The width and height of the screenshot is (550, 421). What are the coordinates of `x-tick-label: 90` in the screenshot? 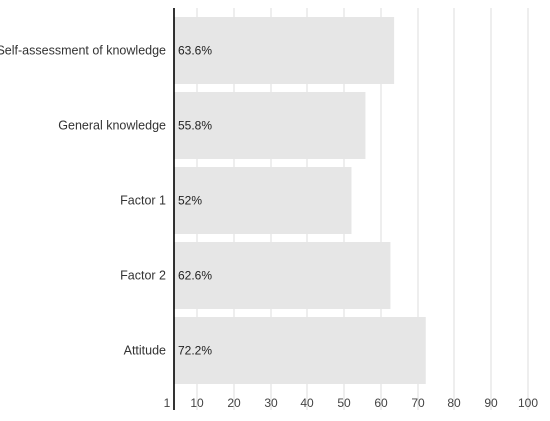 It's located at (491, 403).